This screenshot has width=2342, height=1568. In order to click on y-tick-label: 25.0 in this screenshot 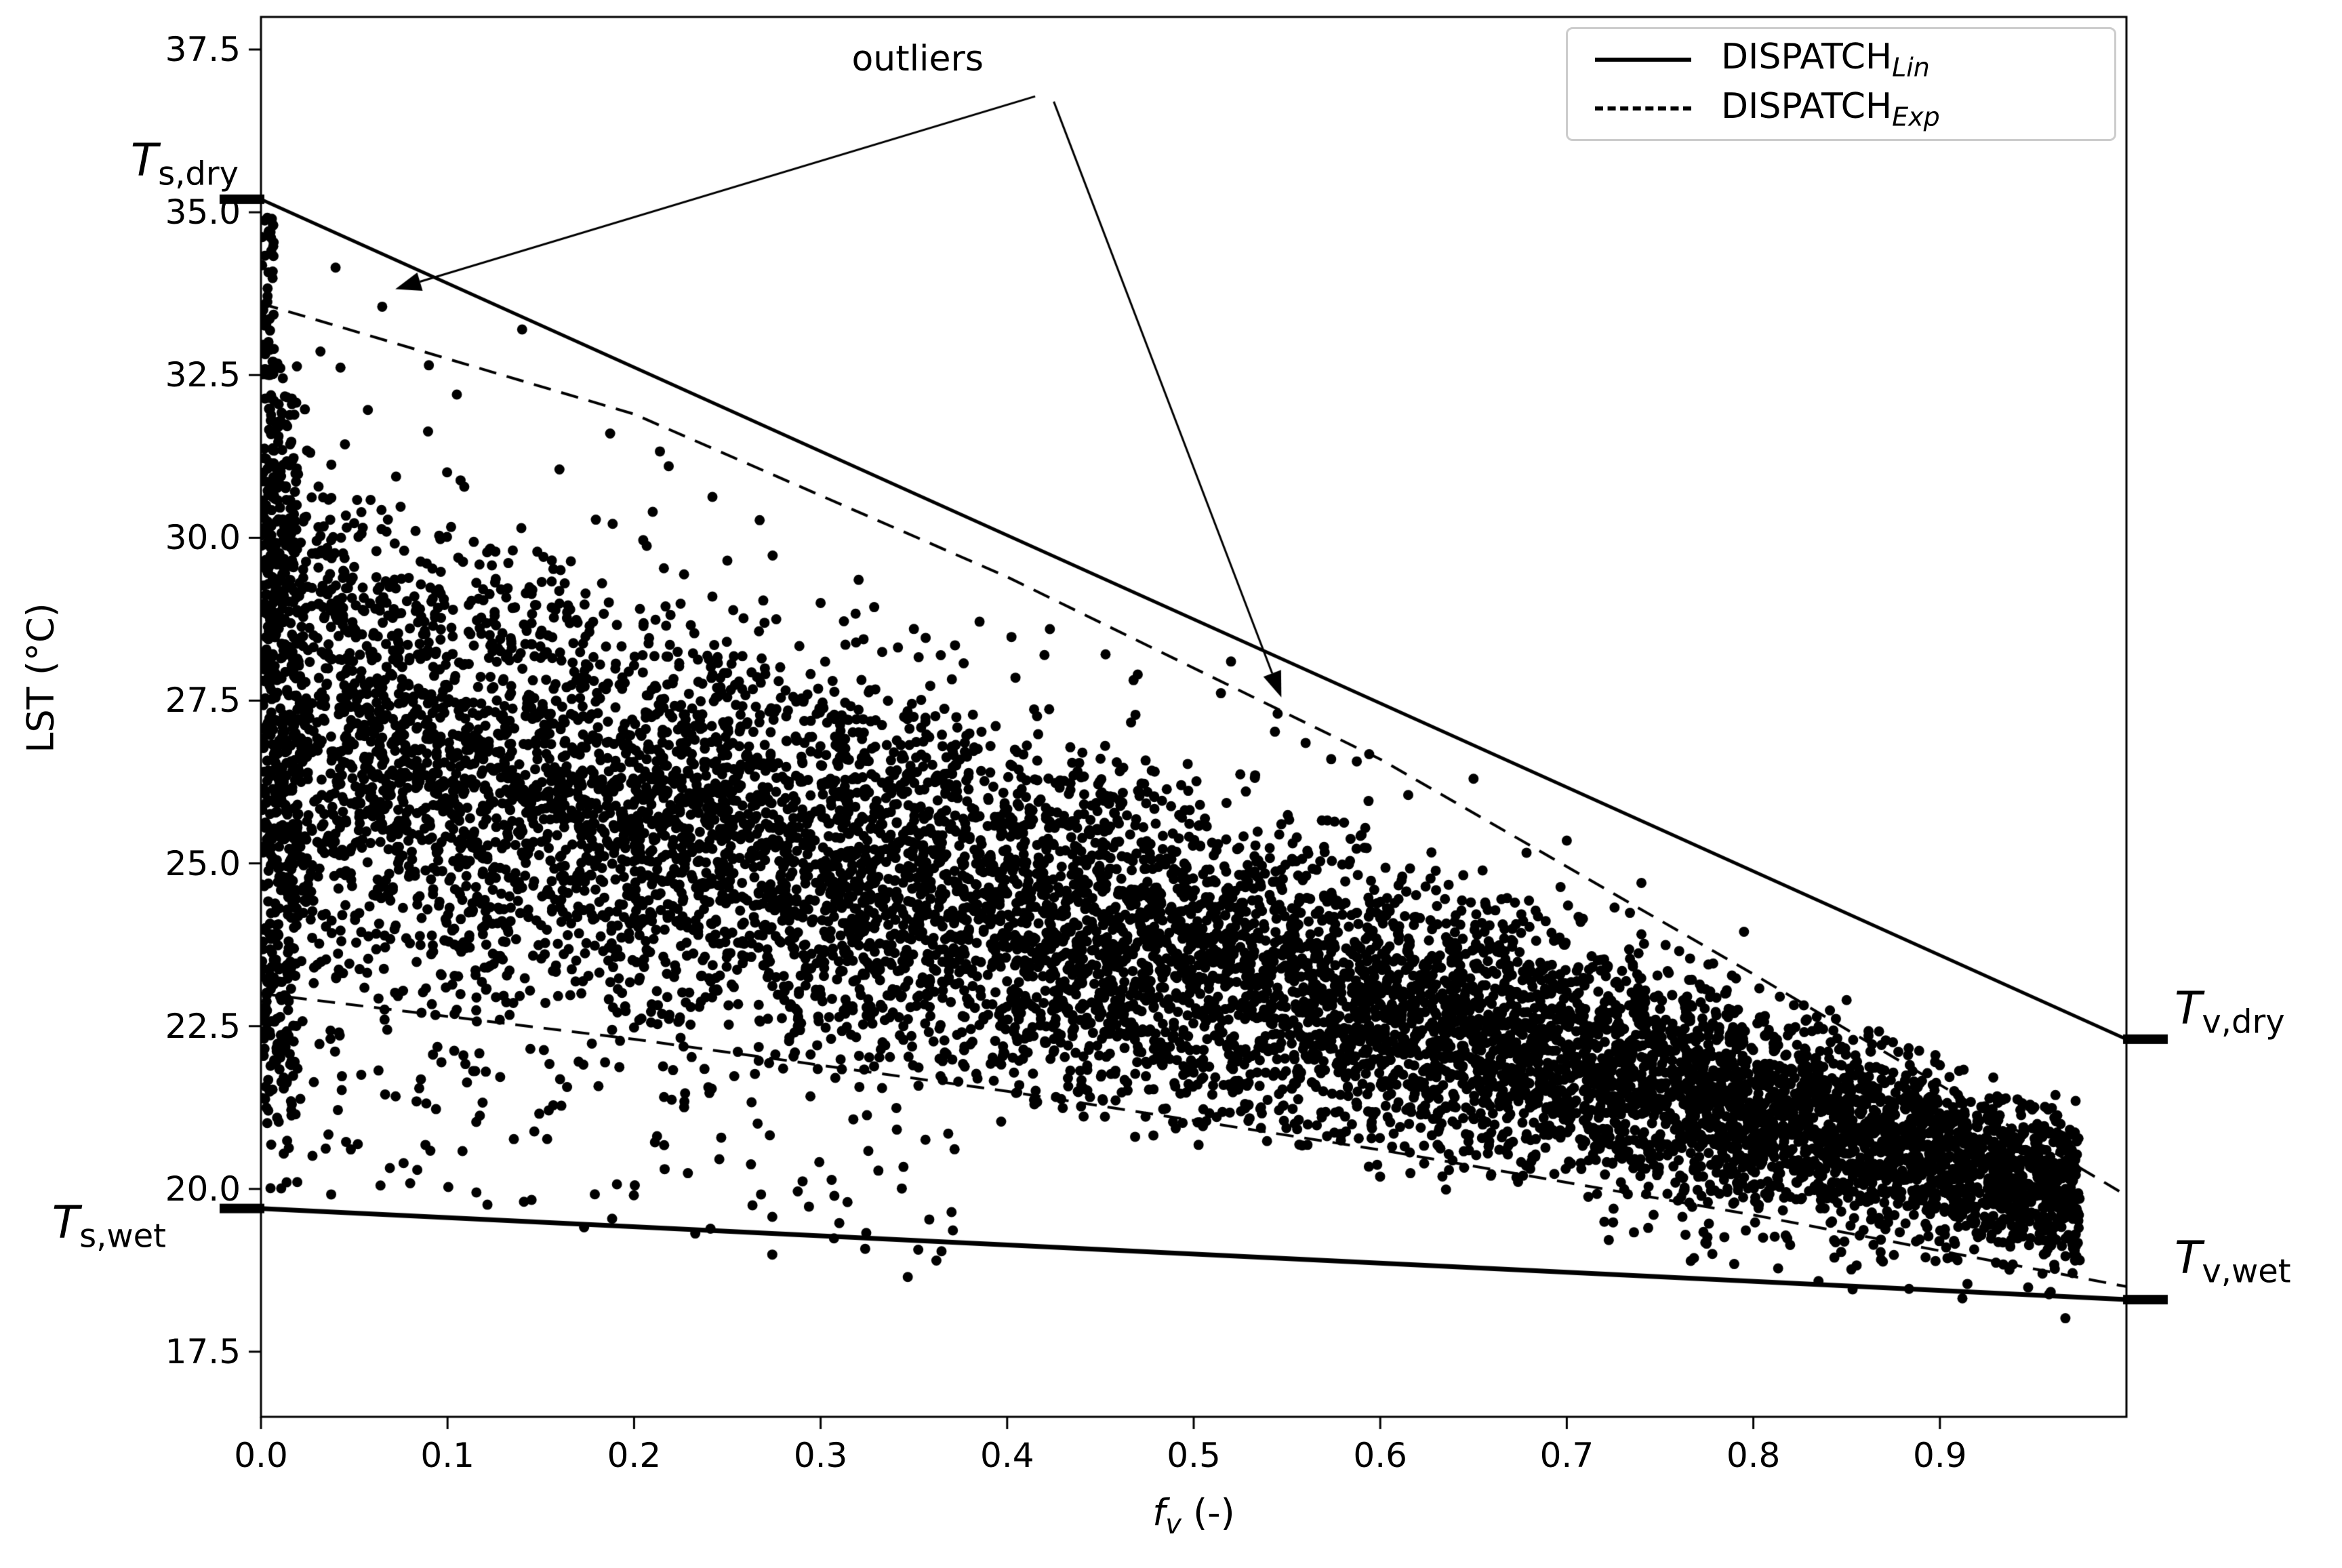, I will do `click(203, 863)`.